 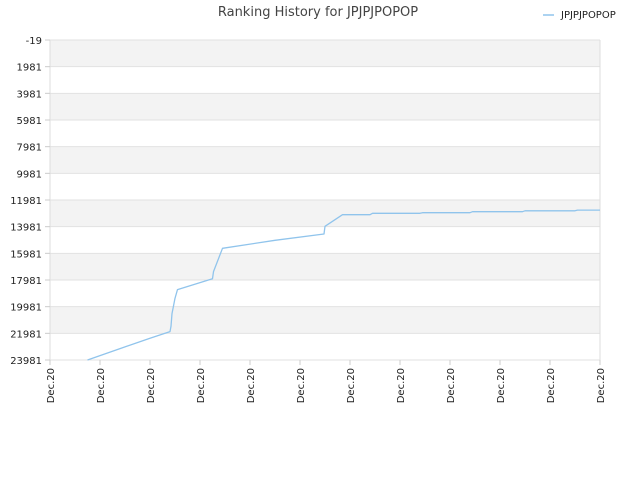 What do you see at coordinates (29, 68) in the screenshot?
I see `y-tick-label: 1981` at bounding box center [29, 68].